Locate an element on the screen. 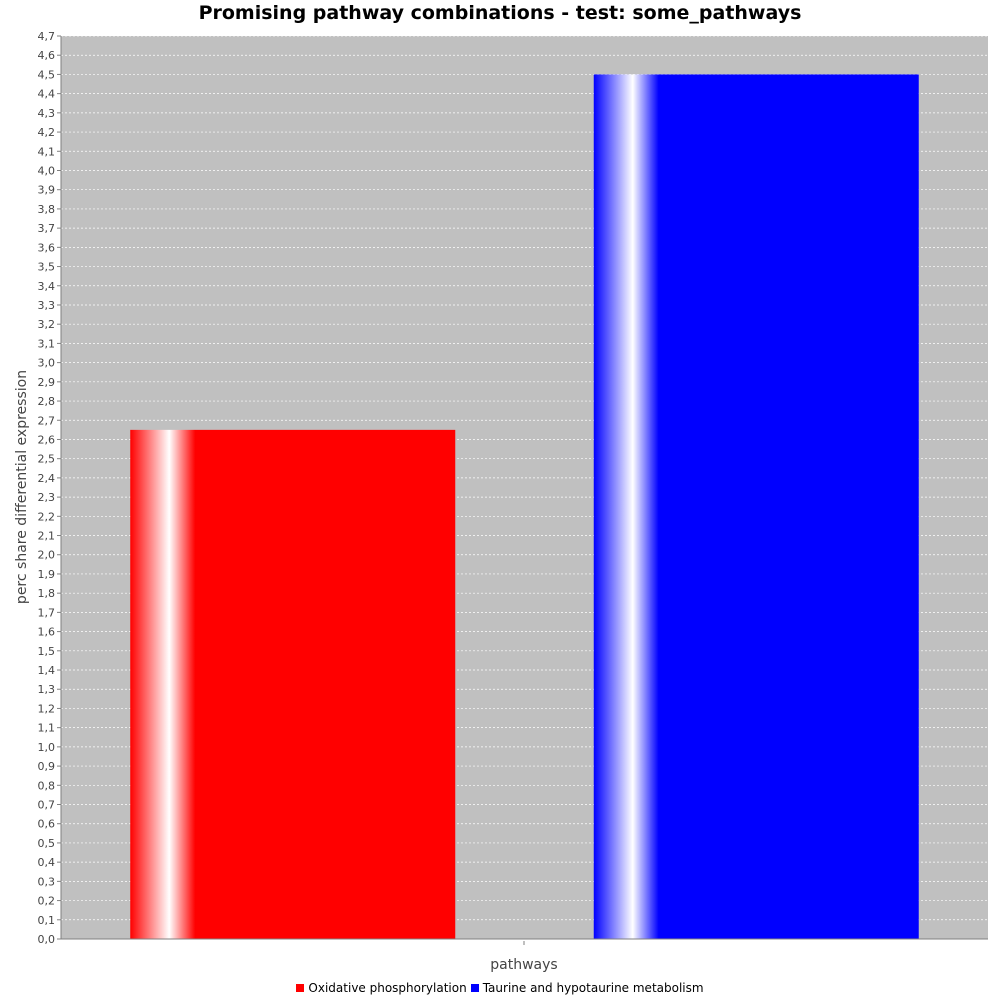 The height and width of the screenshot is (1000, 1000). y-tick-label: 2,9 is located at coordinates (47, 382).